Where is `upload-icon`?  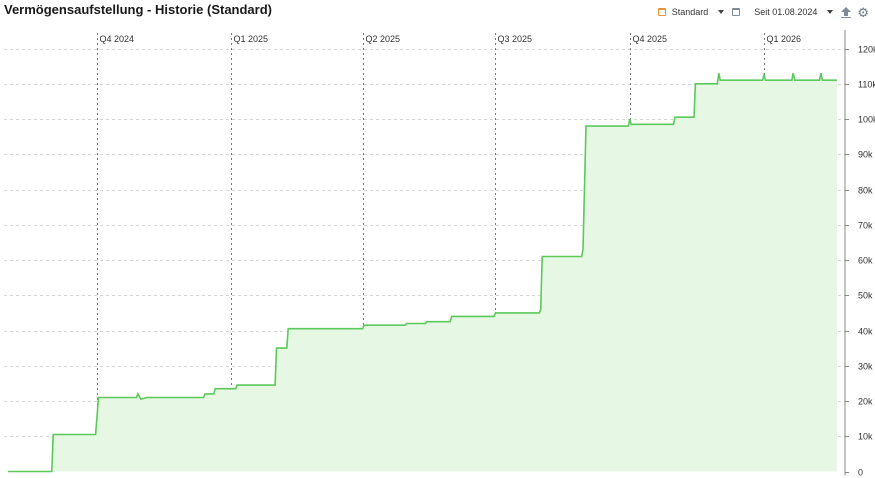 upload-icon is located at coordinates (846, 12).